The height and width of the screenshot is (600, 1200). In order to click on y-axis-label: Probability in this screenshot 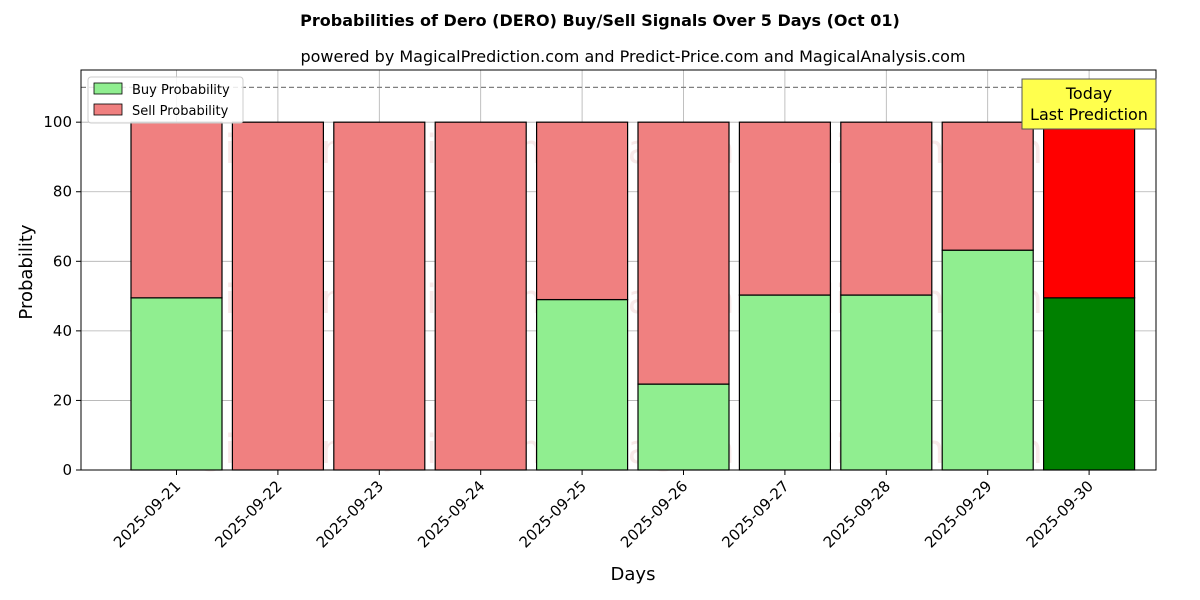, I will do `click(26, 271)`.